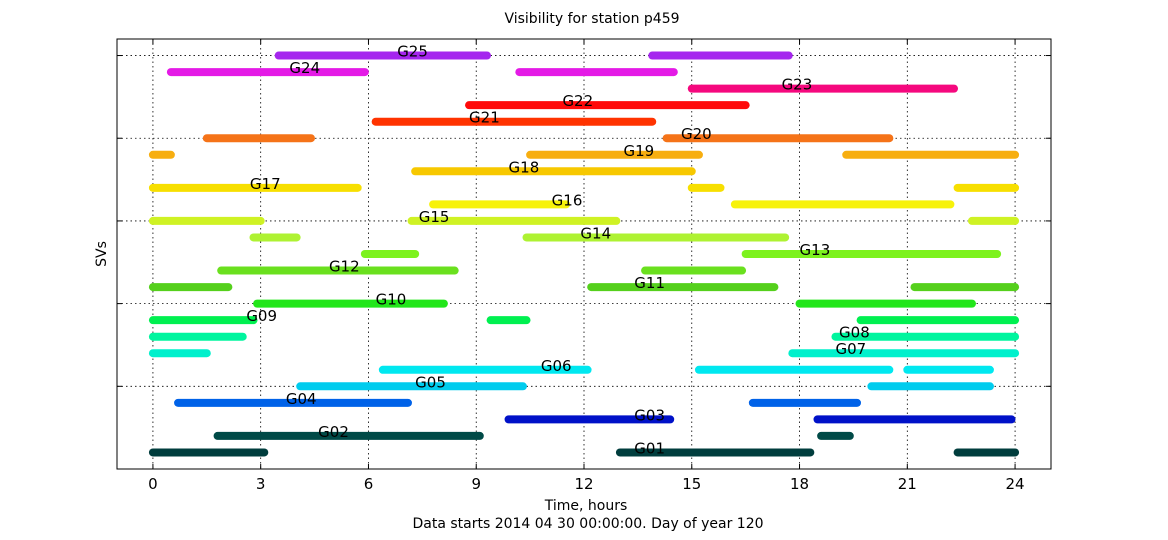  What do you see at coordinates (567, 200) in the screenshot?
I see `sv-label-g16: G16` at bounding box center [567, 200].